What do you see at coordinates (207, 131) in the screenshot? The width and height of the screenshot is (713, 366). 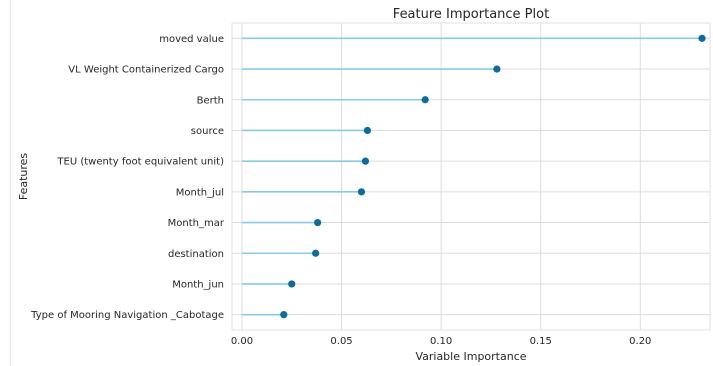 I see `feature-label: source` at bounding box center [207, 131].